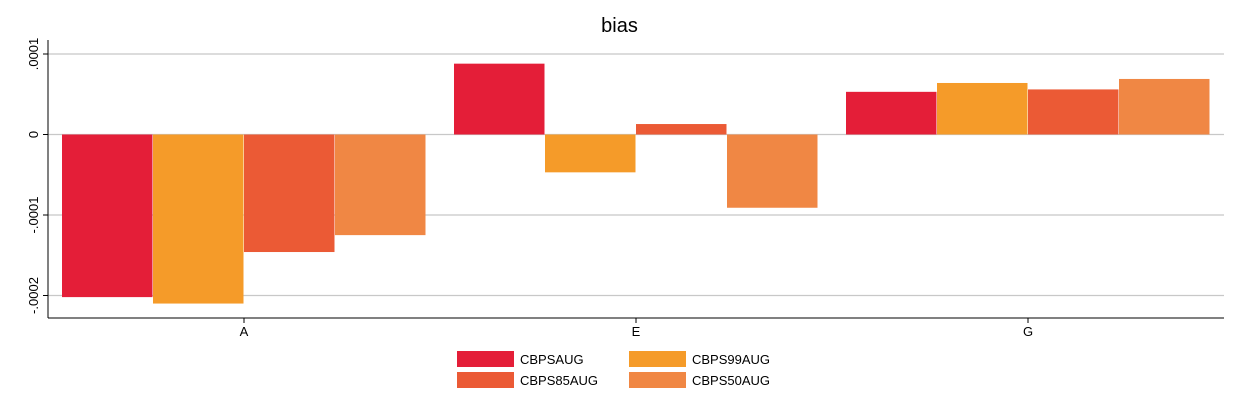 The image size is (1239, 413). I want to click on chart-title: bias, so click(619, 26).